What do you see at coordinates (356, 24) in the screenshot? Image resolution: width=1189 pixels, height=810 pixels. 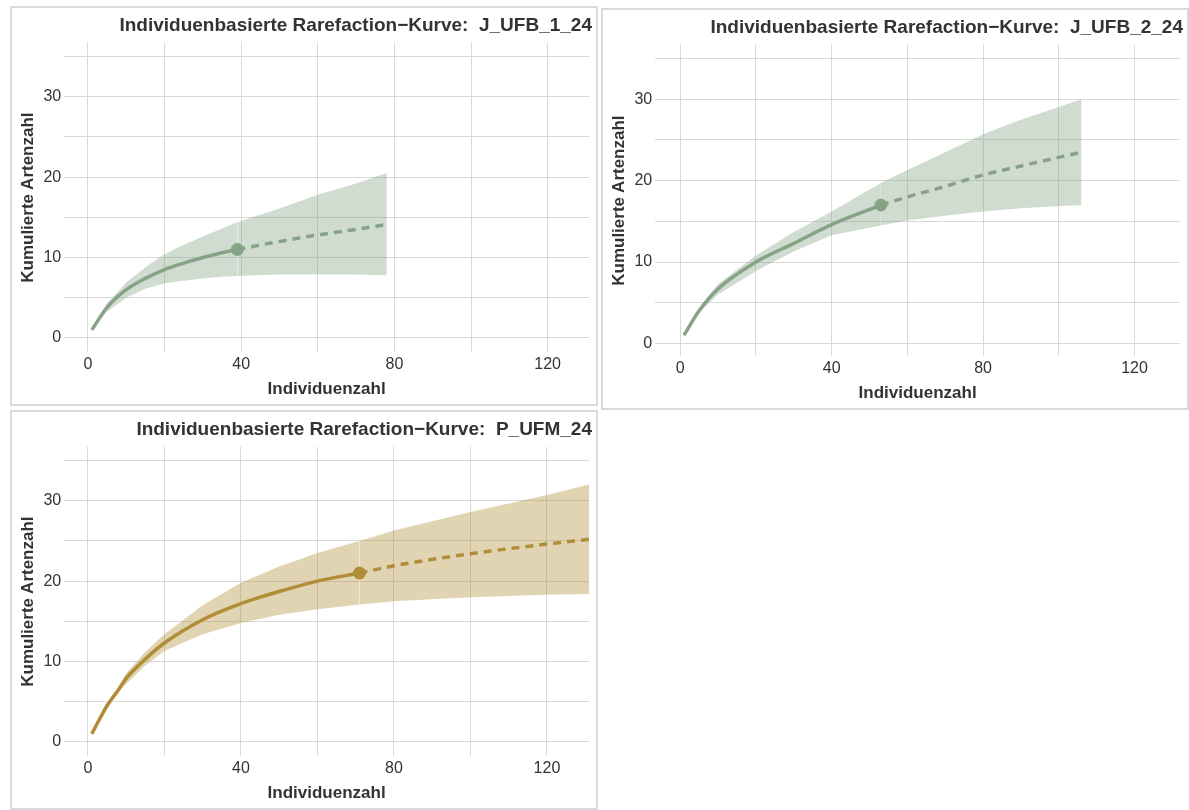 I see `chart-title: Individuenbasierte Rarefaction−Kurve: J_UFB_1_24` at bounding box center [356, 24].